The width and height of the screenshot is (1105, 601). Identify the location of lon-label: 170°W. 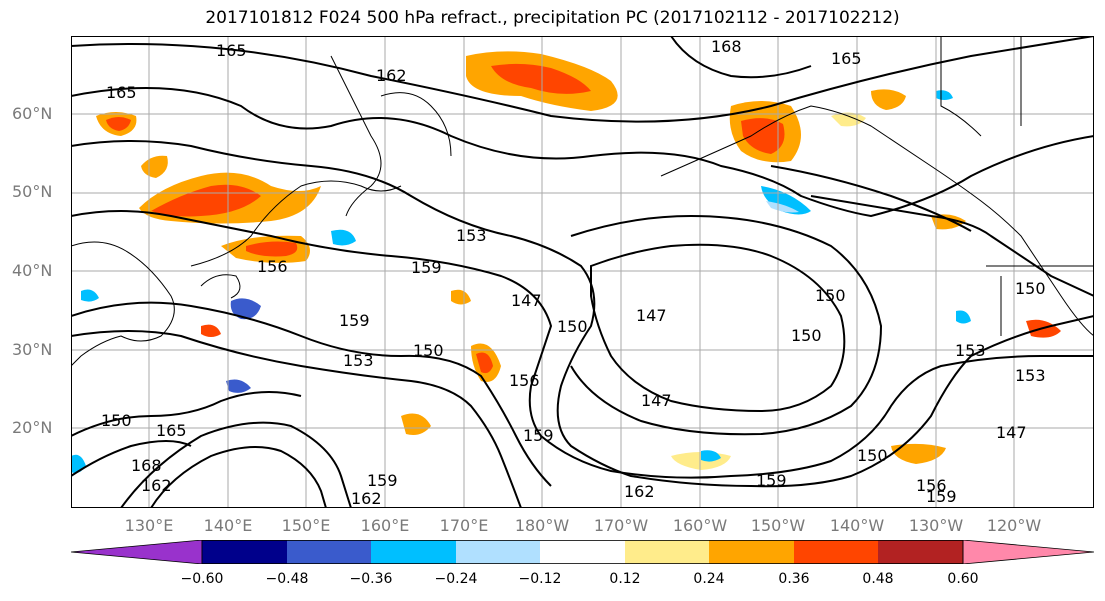
(621, 525).